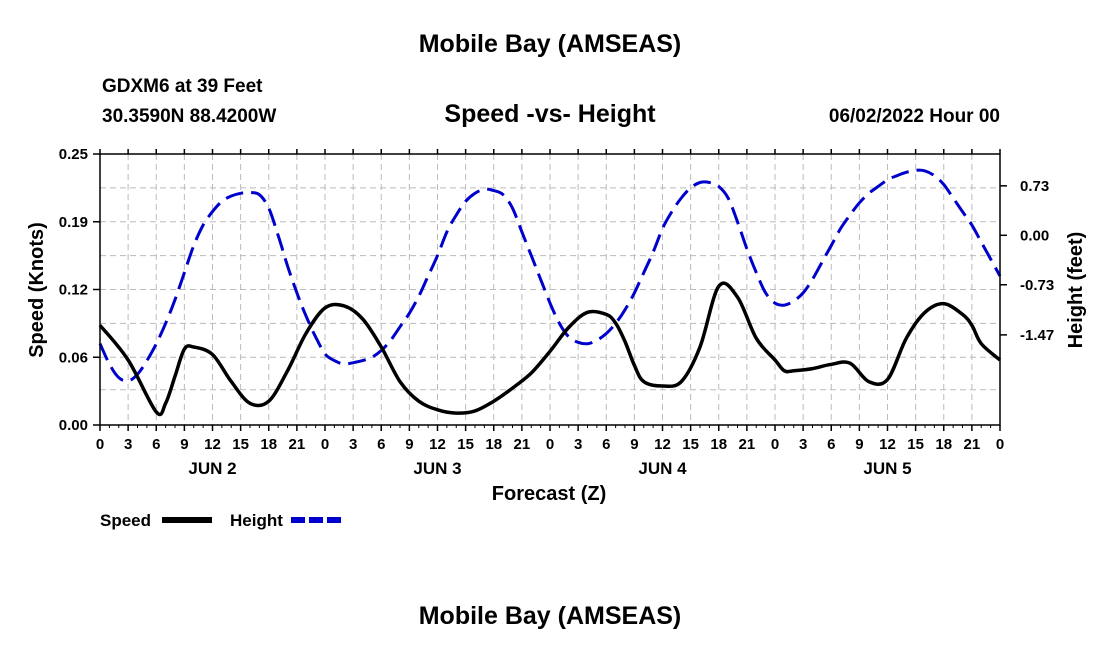 This screenshot has height=650, width=1100. Describe the element at coordinates (125, 520) in the screenshot. I see `legend-speed-label: Speed` at that location.